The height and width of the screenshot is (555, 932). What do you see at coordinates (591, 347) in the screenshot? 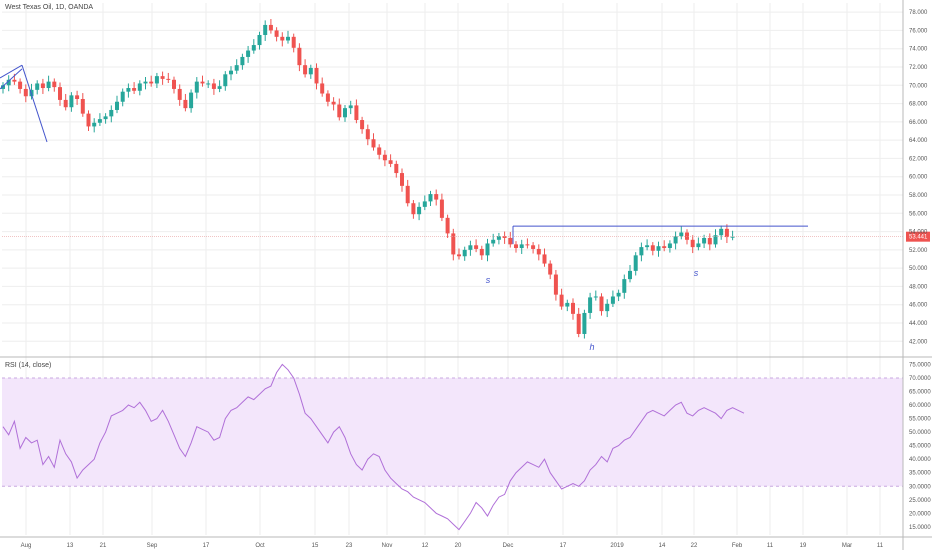
I see `pattern-label: h` at bounding box center [591, 347].